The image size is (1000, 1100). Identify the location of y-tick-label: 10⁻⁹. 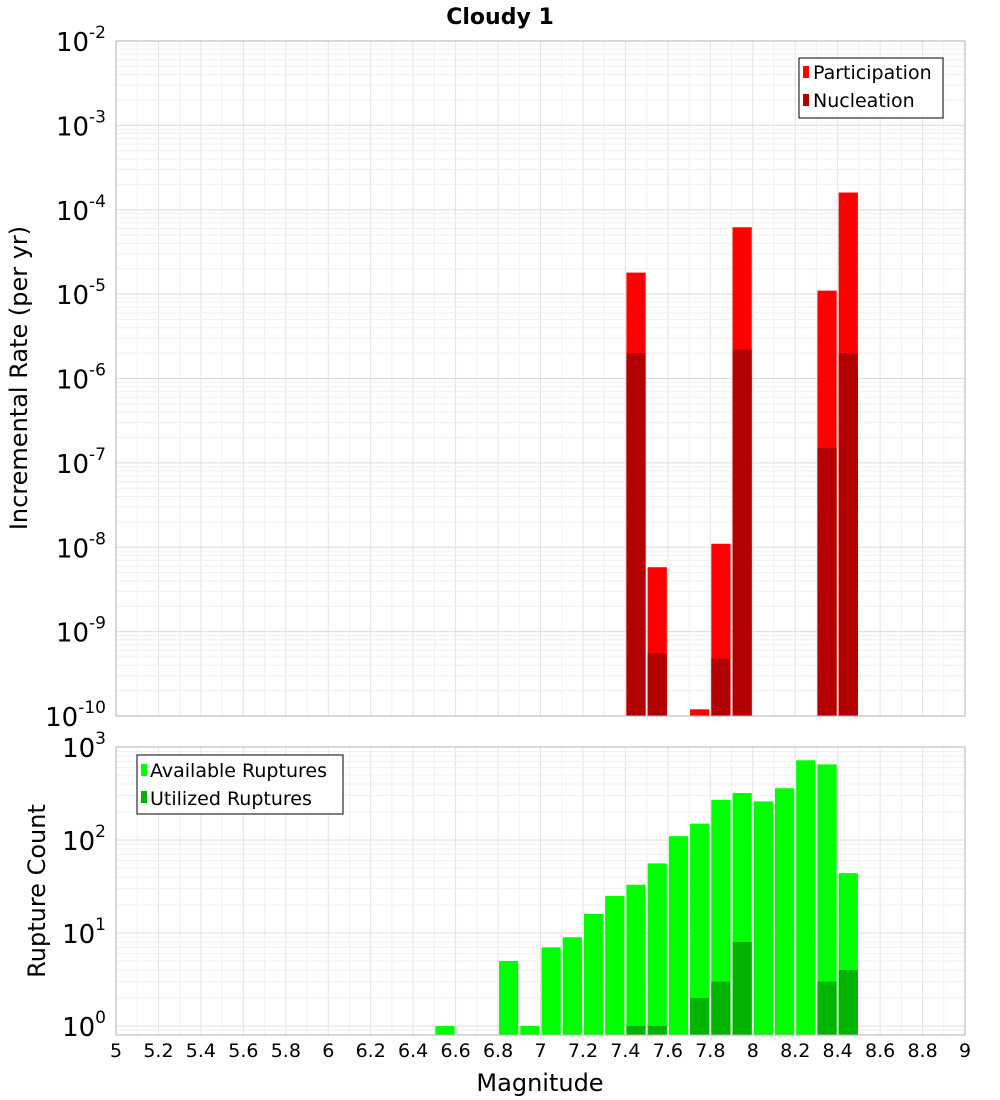
(81, 631).